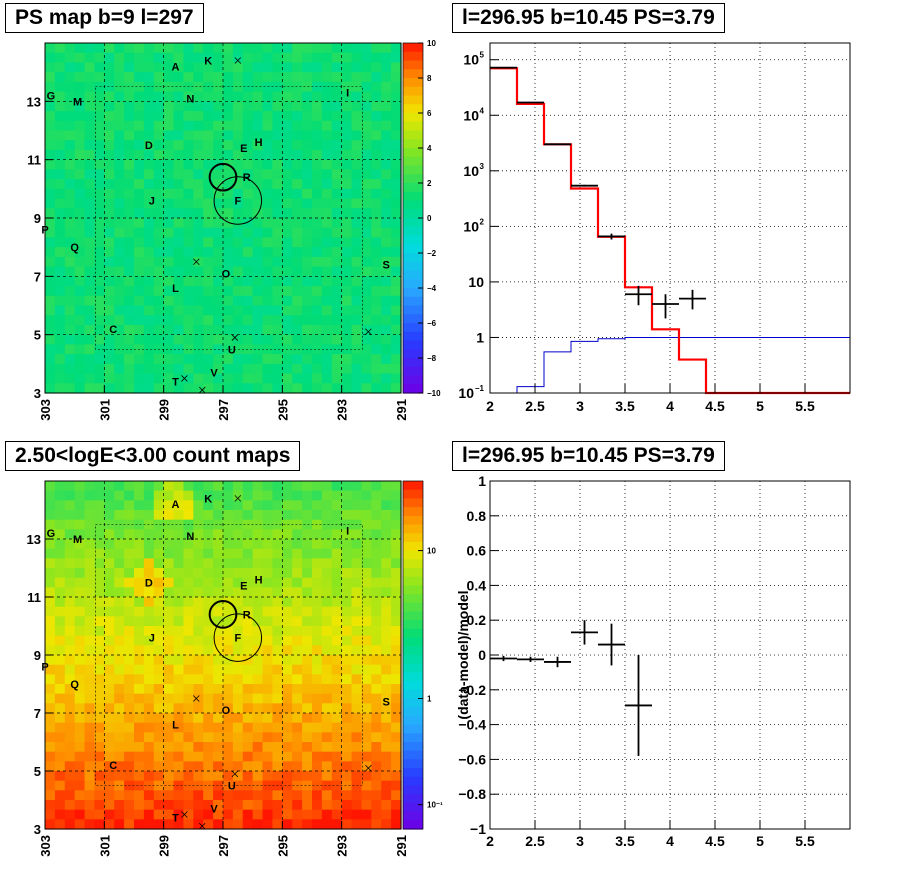 The image size is (898, 875). Describe the element at coordinates (431, 551) in the screenshot. I see `colorbar-tick-label: 10` at that location.